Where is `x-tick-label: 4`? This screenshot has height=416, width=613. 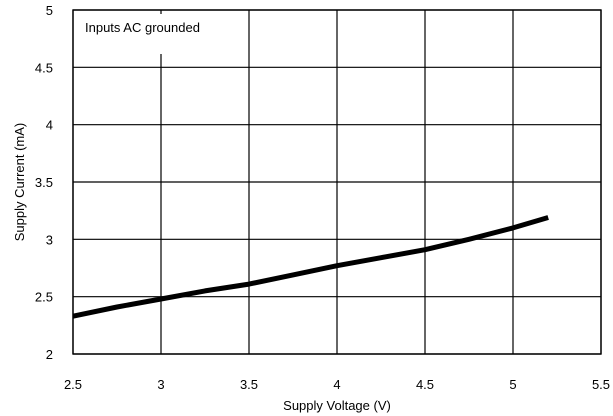 x-tick-label: 4 is located at coordinates (336, 384).